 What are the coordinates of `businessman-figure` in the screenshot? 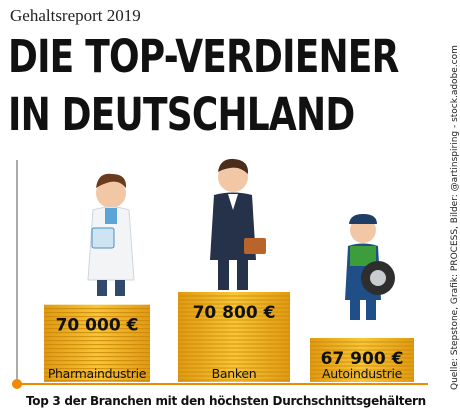 It's located at (238, 224).